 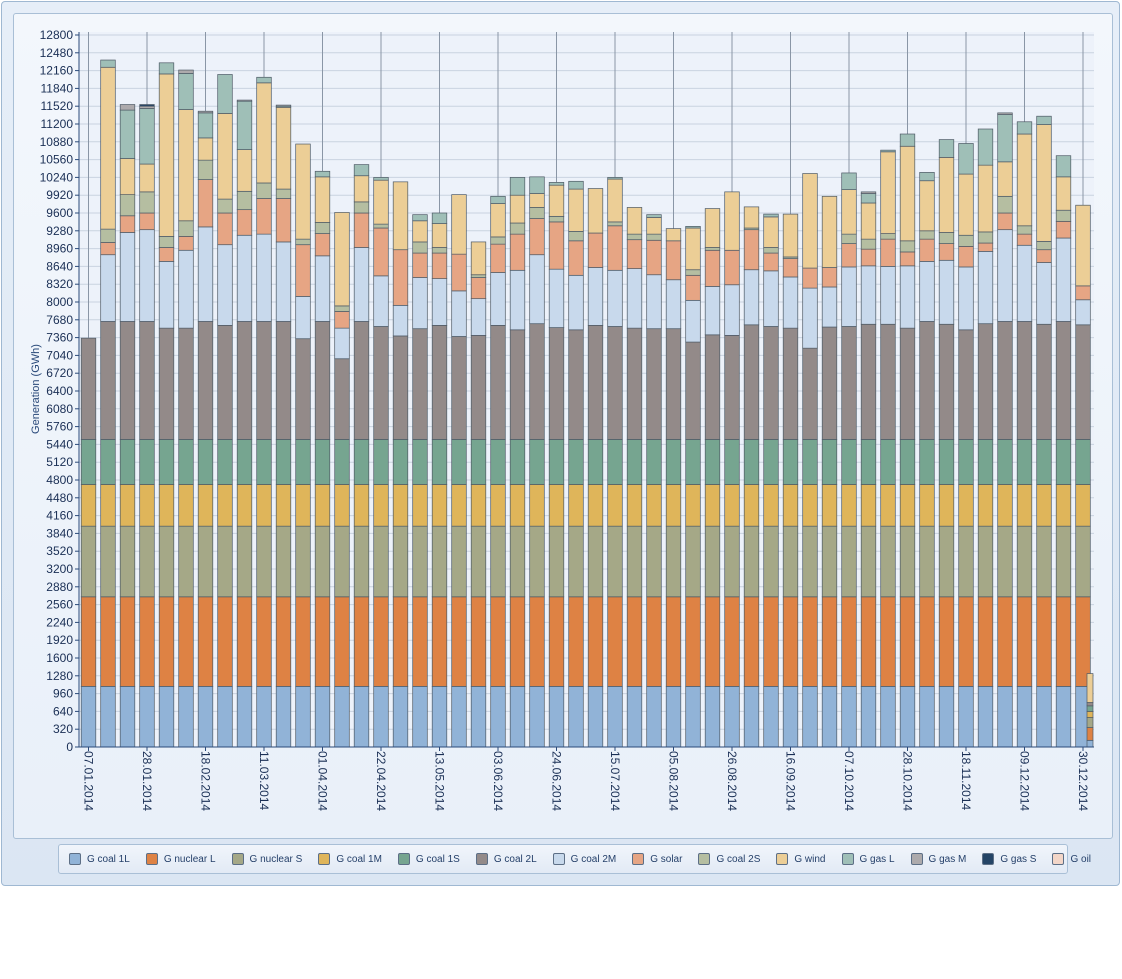 What do you see at coordinates (557, 781) in the screenshot?
I see `x-tick-label: 24.06.2014` at bounding box center [557, 781].